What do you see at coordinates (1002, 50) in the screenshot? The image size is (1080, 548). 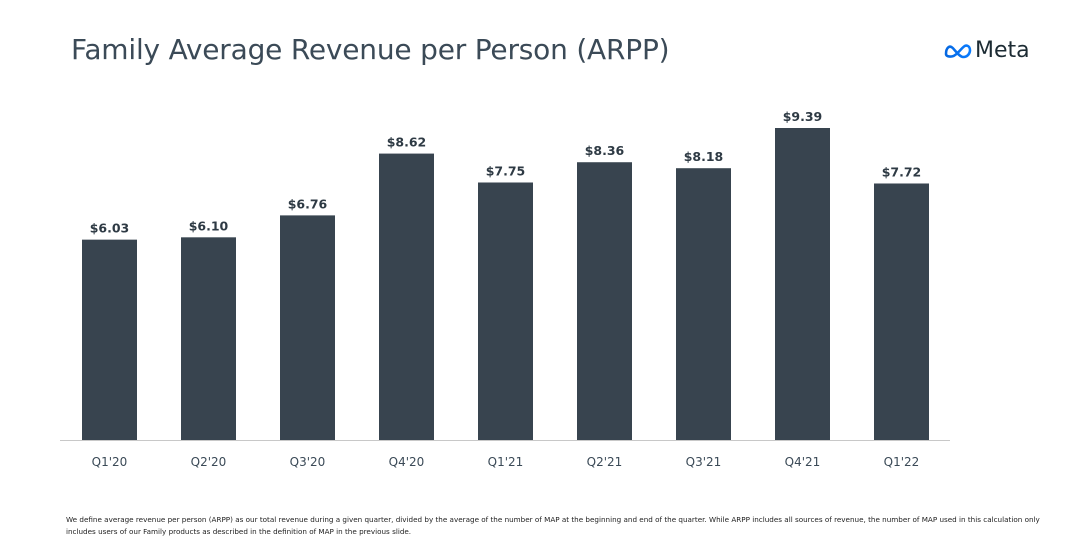 I see `meta-logo-text: Meta` at bounding box center [1002, 50].